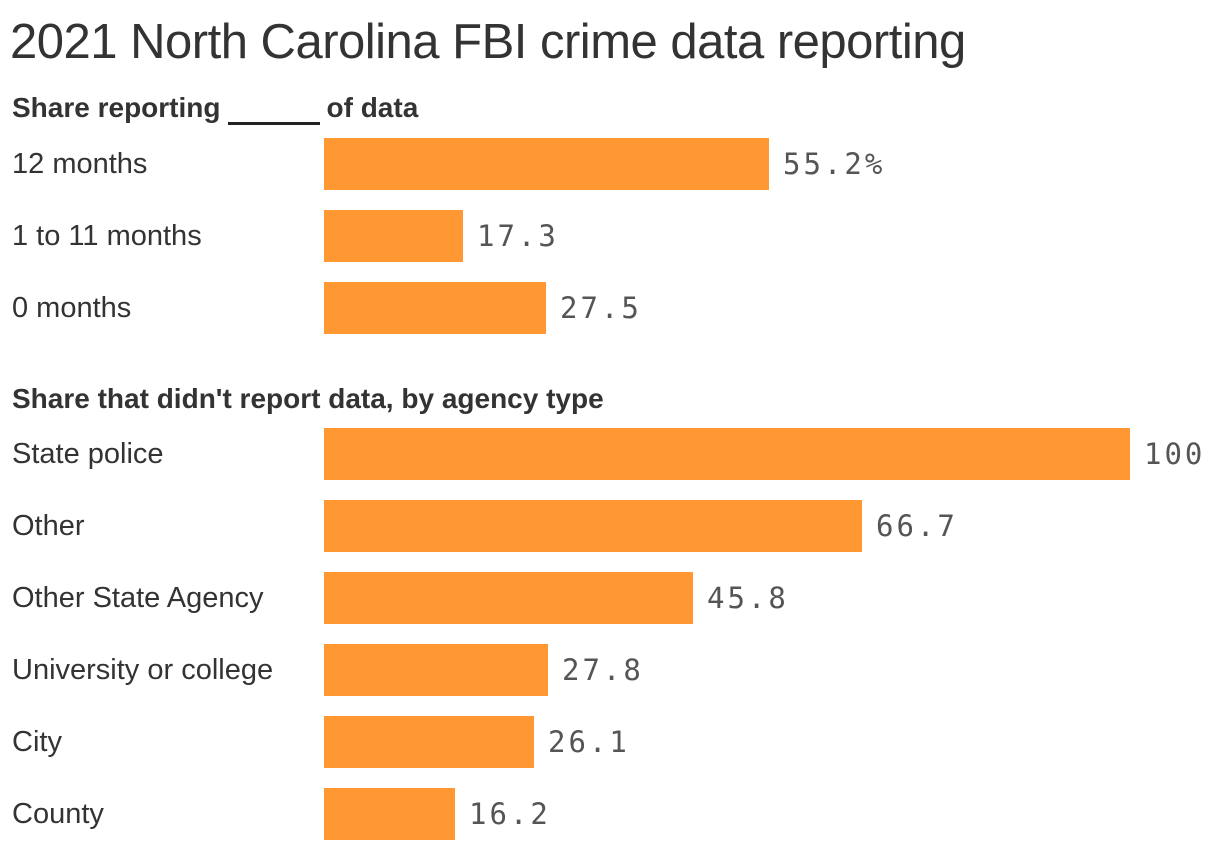 The width and height of the screenshot is (1220, 850). Describe the element at coordinates (917, 526) in the screenshot. I see `value-label-other: 66.7` at that location.